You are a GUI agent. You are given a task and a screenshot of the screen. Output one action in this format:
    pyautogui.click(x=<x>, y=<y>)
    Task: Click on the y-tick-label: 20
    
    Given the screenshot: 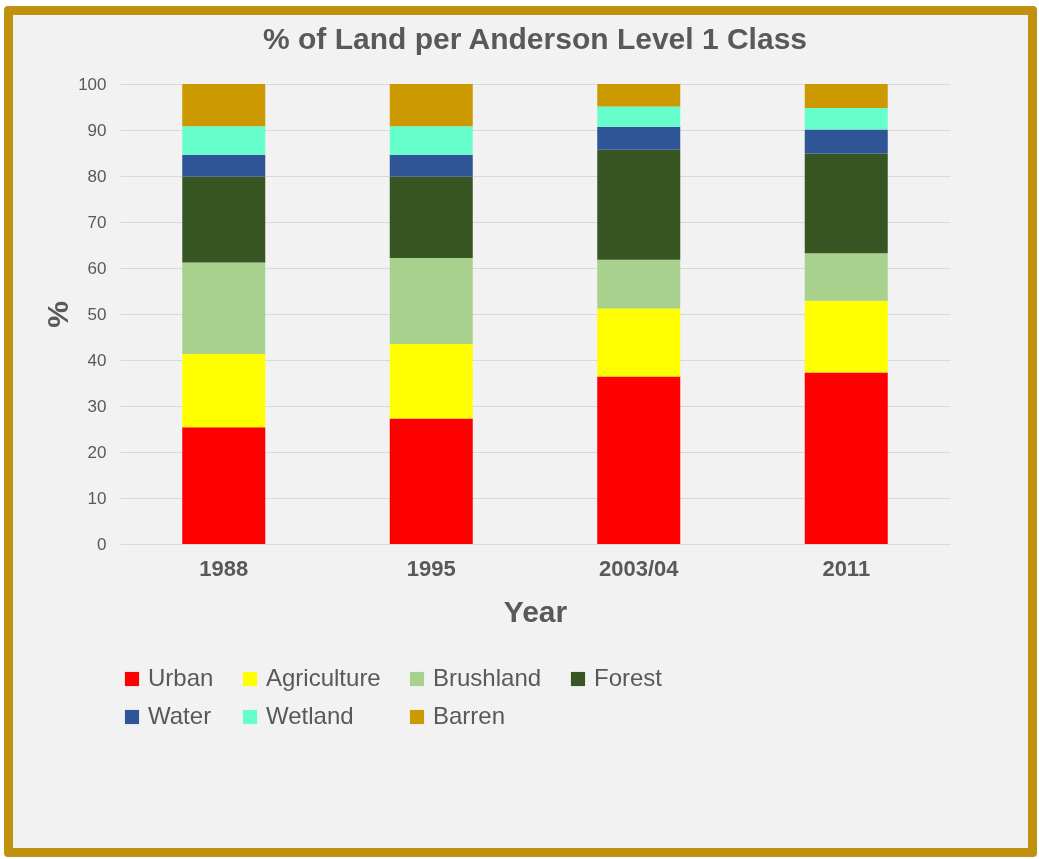 What is the action you would take?
    pyautogui.click(x=97, y=452)
    